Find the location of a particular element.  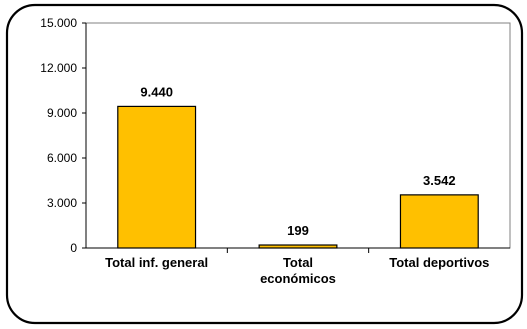

y-tick-label: 9.000 is located at coordinates (62, 113).